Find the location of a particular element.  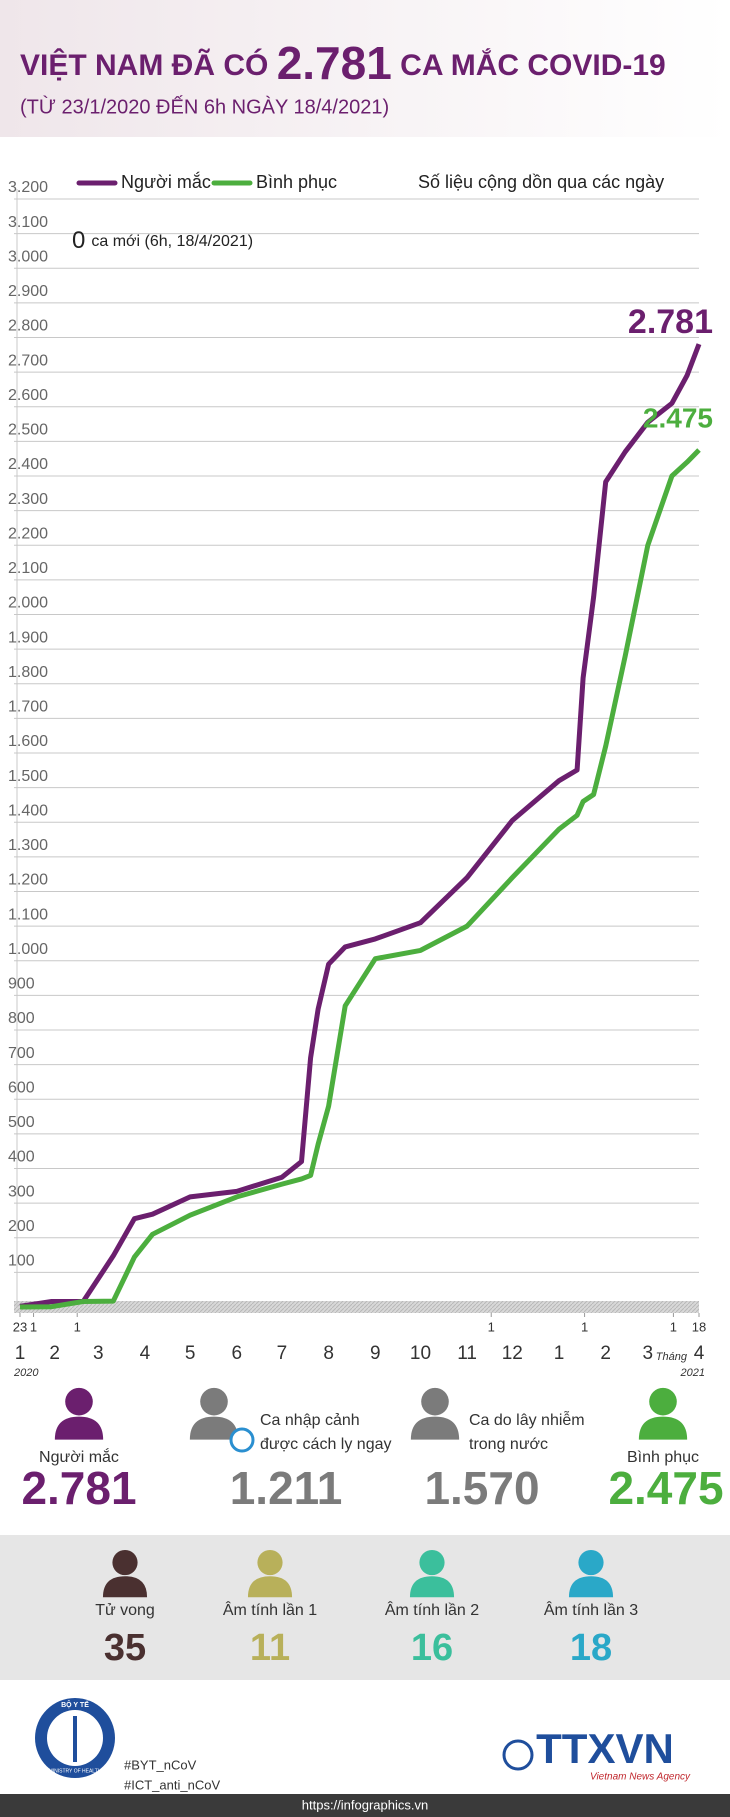

month-label: 5 is located at coordinates (190, 1353).